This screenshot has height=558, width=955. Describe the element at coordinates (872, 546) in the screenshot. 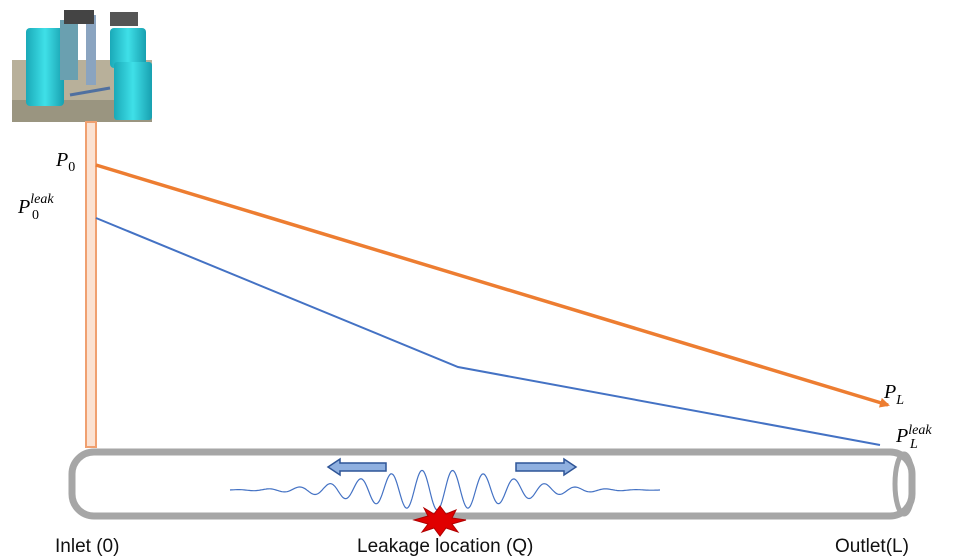

I see `outlet-label: Outlet(L)` at that location.